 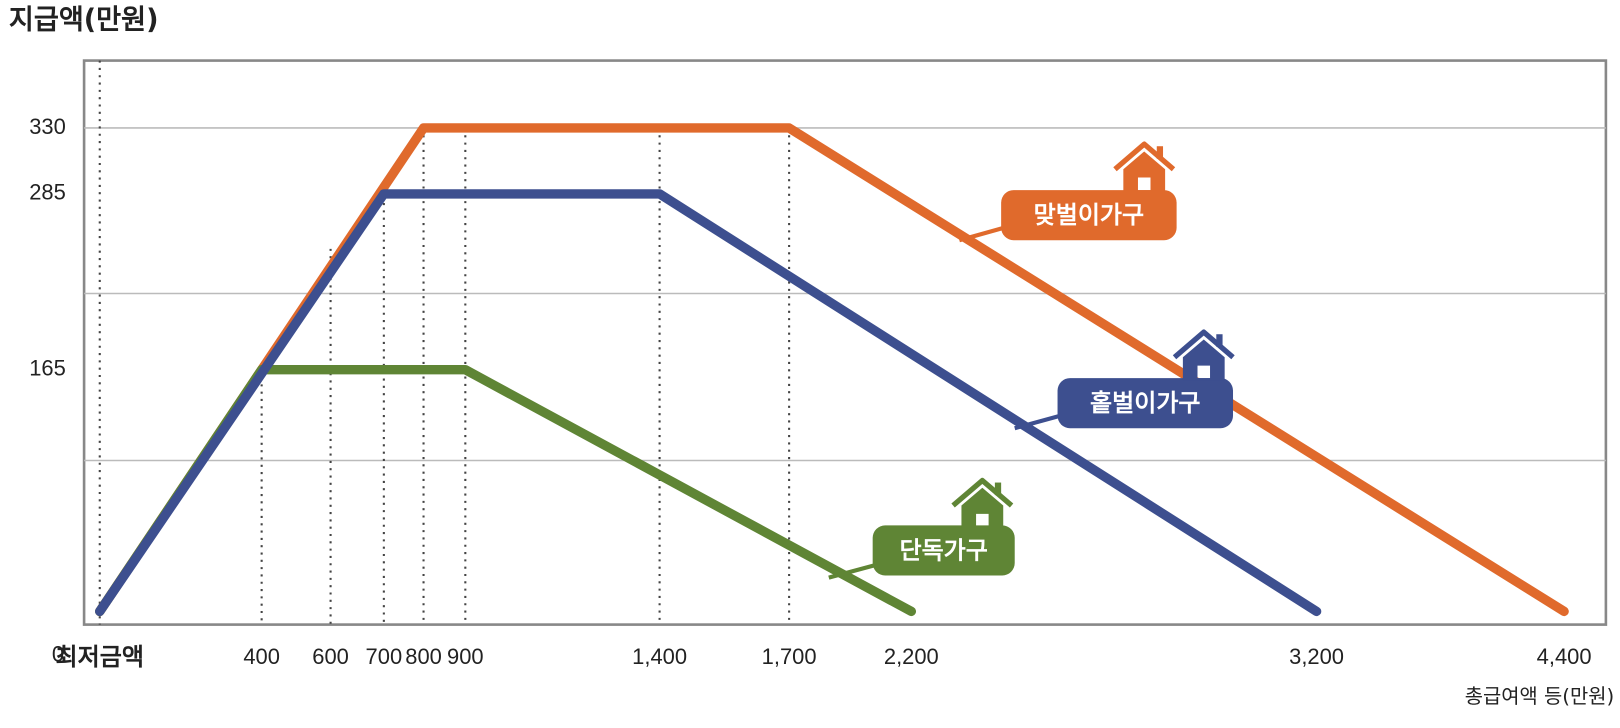 I want to click on legend-label: 홑벌이가구, so click(x=1145, y=403).